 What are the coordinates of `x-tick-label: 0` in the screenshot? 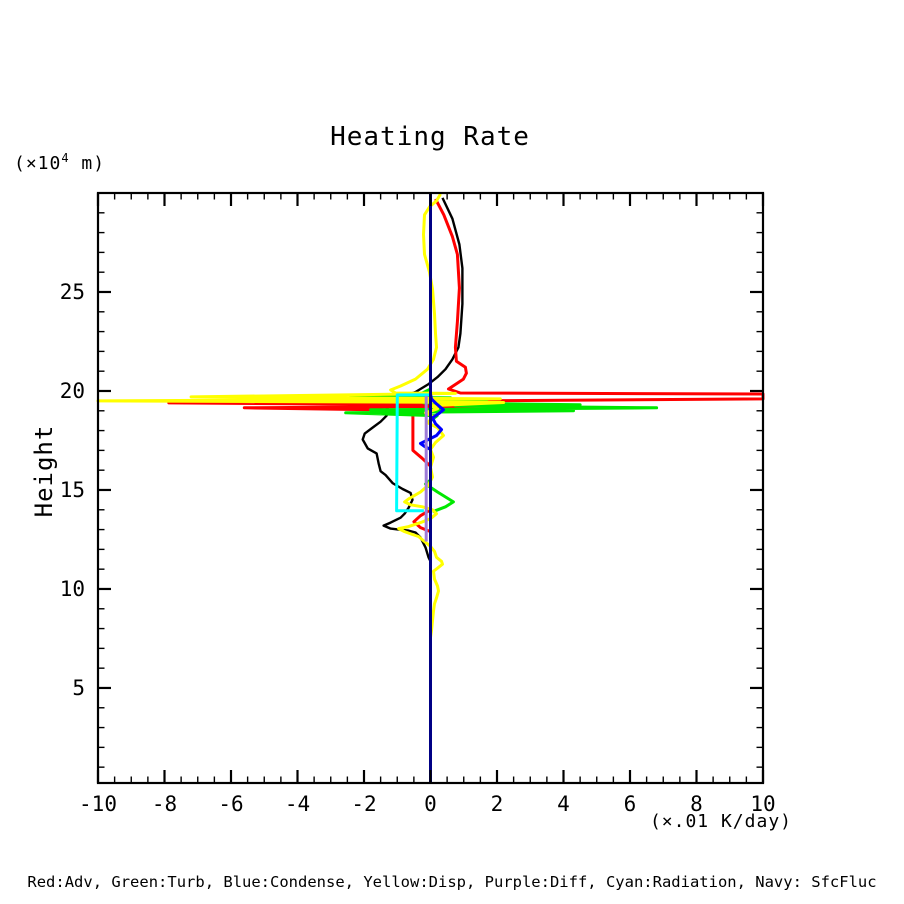 It's located at (430, 804).